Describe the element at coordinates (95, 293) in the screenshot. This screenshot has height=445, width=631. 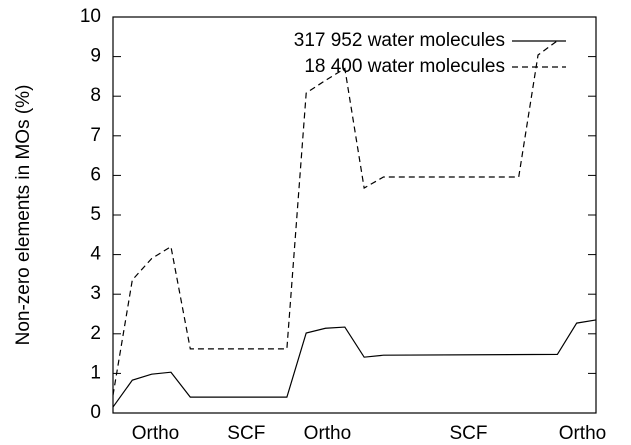
I see `y-tick-label: 3` at that location.